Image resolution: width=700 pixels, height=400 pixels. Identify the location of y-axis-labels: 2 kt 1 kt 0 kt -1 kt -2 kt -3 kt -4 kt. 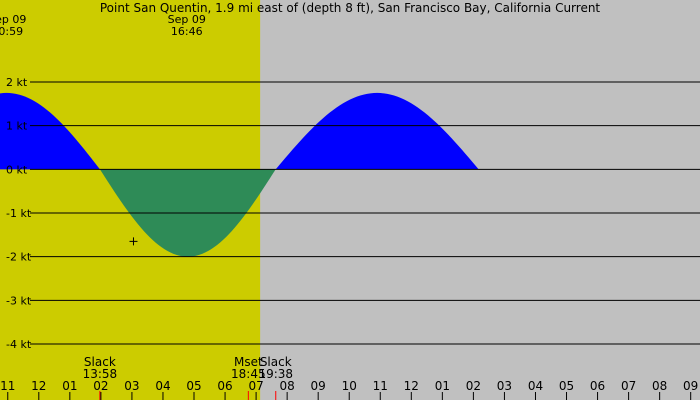
(19, 213).